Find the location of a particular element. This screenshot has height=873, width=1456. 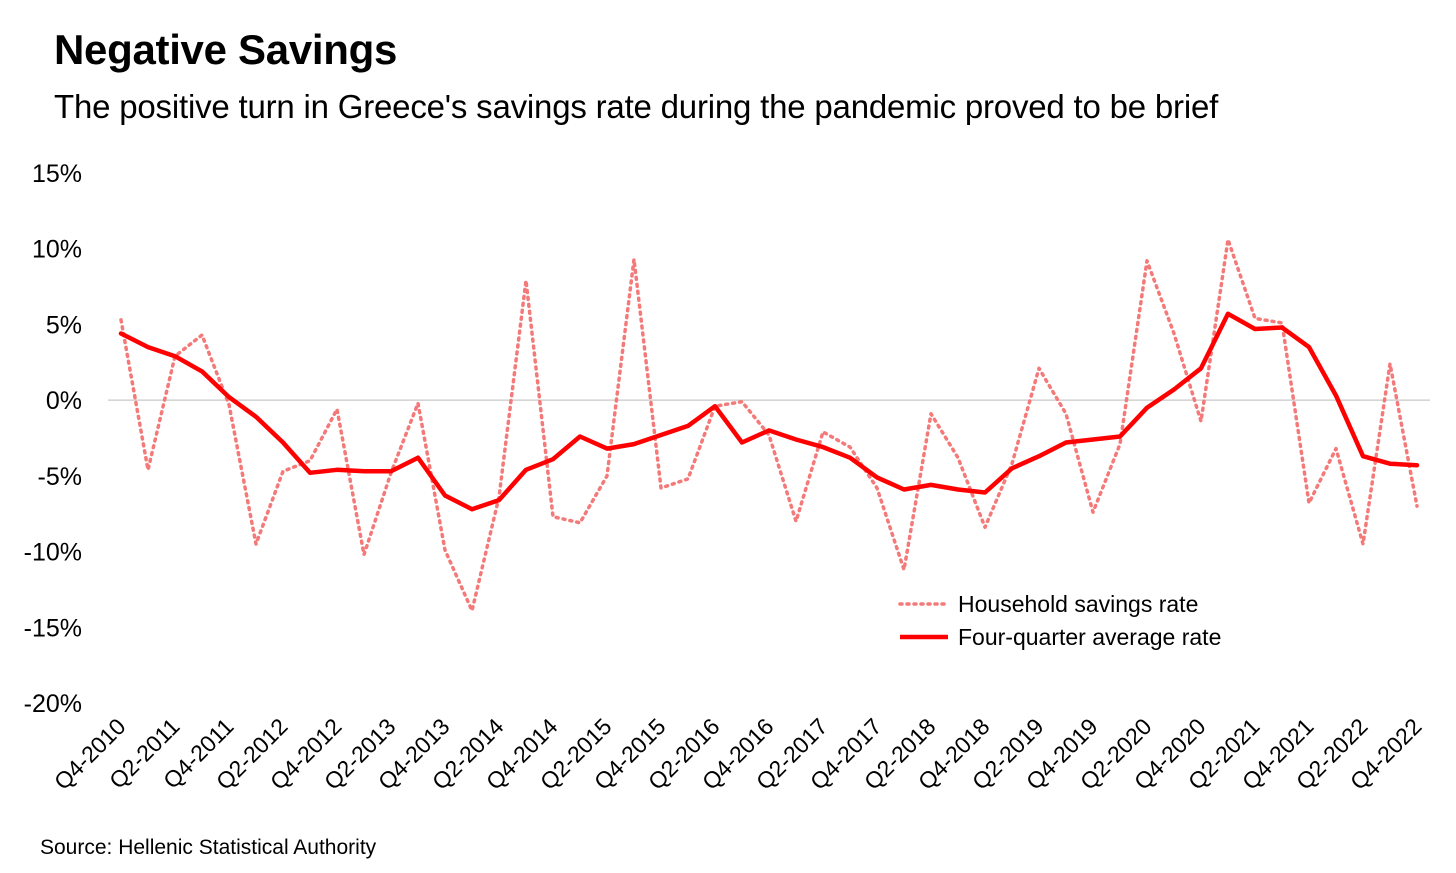

y-tick-label: 10% is located at coordinates (57, 250).